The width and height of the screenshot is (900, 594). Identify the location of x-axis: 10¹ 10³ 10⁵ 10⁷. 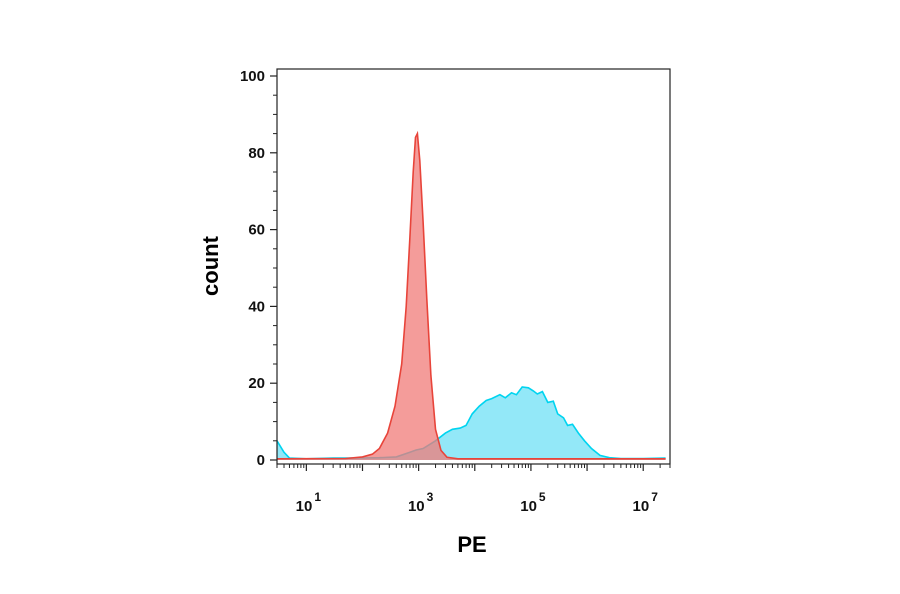
(473, 489).